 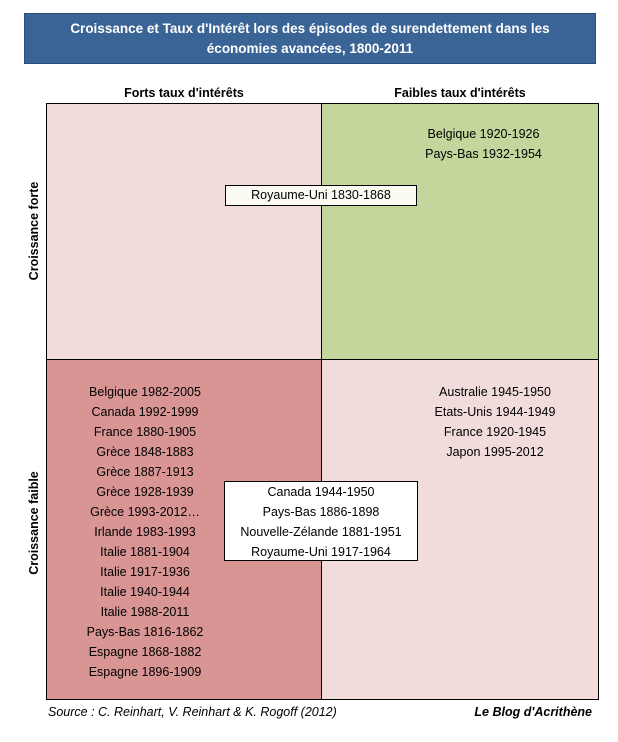 What do you see at coordinates (145, 632) in the screenshot?
I see `episode-label: Pays-Bas 1816-1862` at bounding box center [145, 632].